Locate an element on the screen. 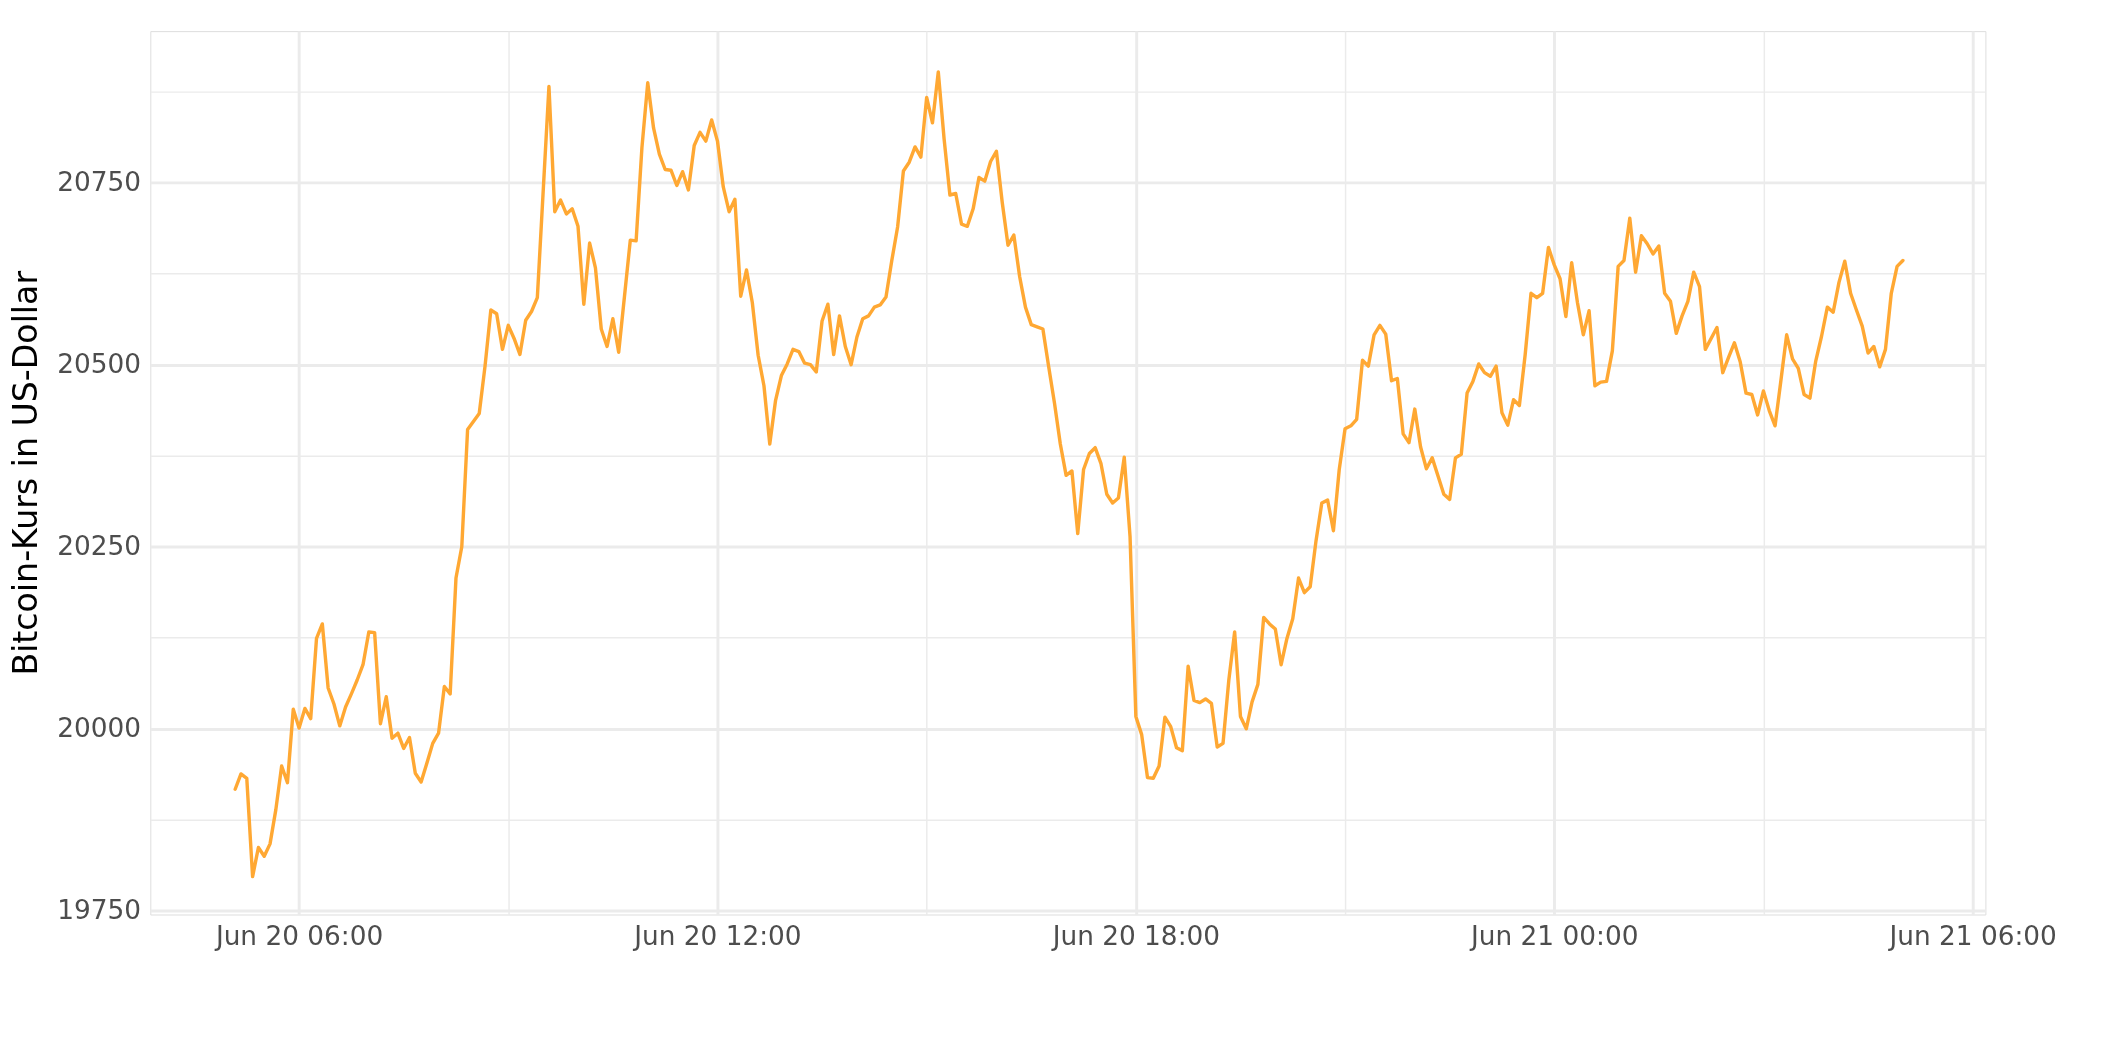 The height and width of the screenshot is (1062, 2125). x-tick-label: Jun 20 12:00 is located at coordinates (717, 936).